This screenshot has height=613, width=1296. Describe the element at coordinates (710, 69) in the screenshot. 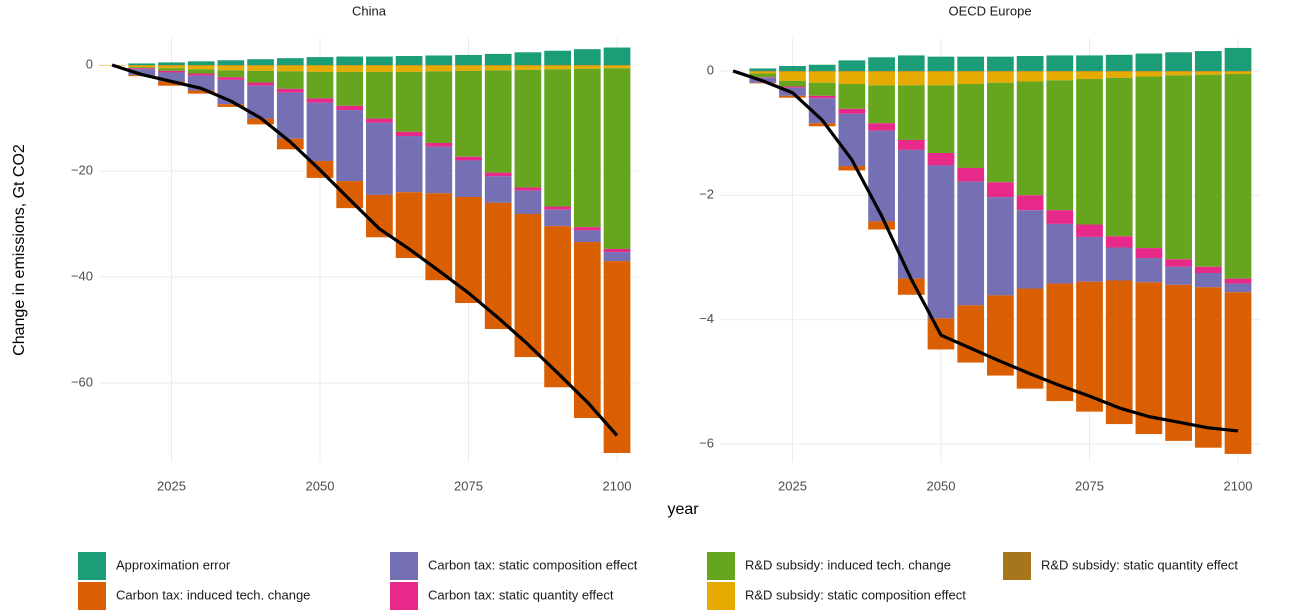

I see `y-tick-label: 0` at that location.